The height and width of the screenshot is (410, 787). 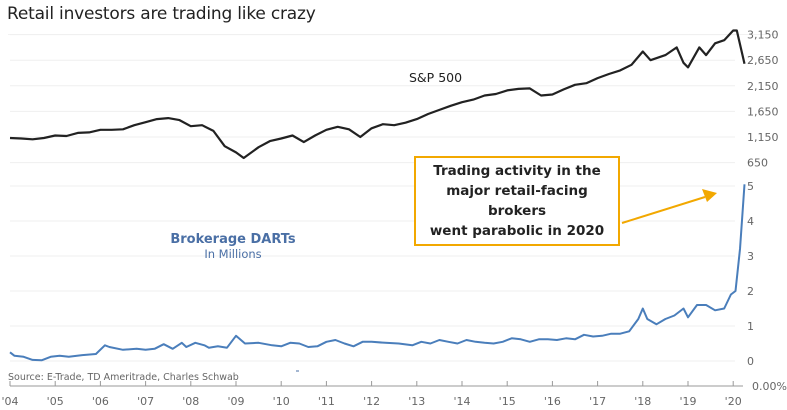 I want to click on sp500-y-tick-label: 3,150, so click(x=763, y=35).